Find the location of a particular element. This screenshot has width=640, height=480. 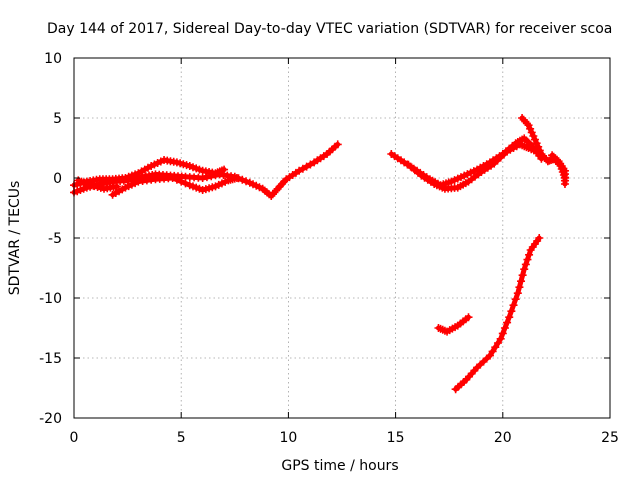

x-tick-label: 20 is located at coordinates (503, 438).